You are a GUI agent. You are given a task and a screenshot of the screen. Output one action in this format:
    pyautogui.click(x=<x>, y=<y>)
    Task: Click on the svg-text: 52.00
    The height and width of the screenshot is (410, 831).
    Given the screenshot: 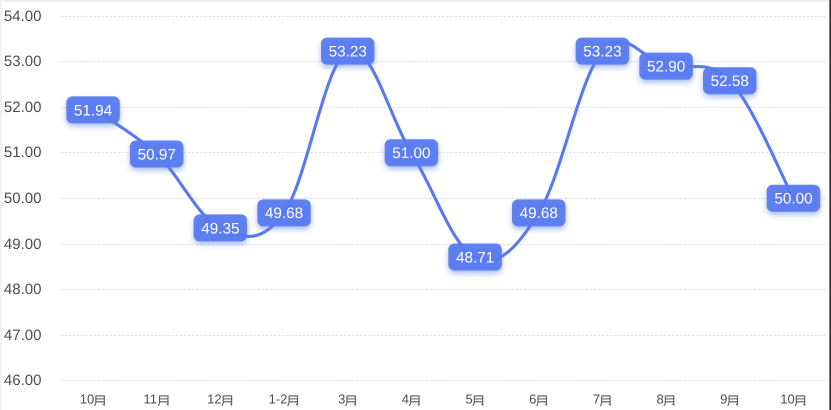 What is the action you would take?
    pyautogui.click(x=23, y=107)
    